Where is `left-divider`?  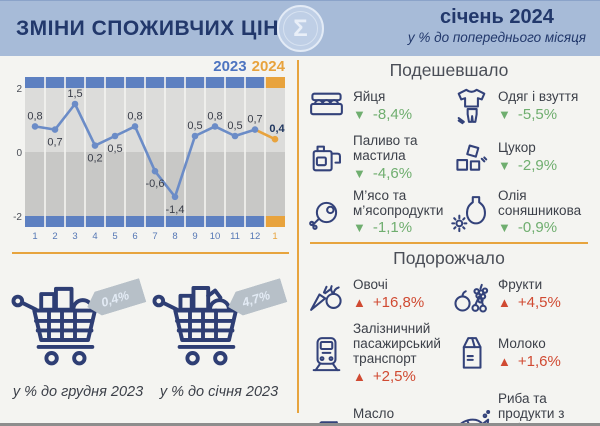
left-divider is located at coordinates (150, 253).